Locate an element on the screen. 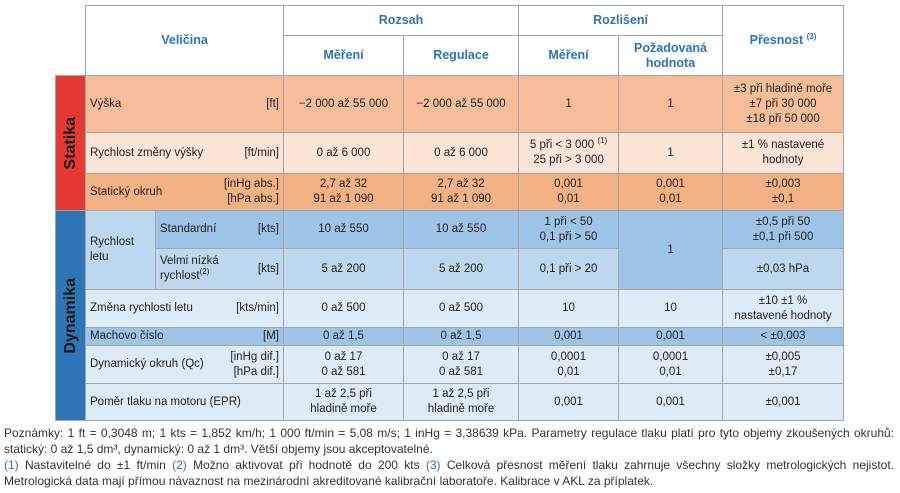  measure-cell: 0 až 1,5 is located at coordinates (343, 336).